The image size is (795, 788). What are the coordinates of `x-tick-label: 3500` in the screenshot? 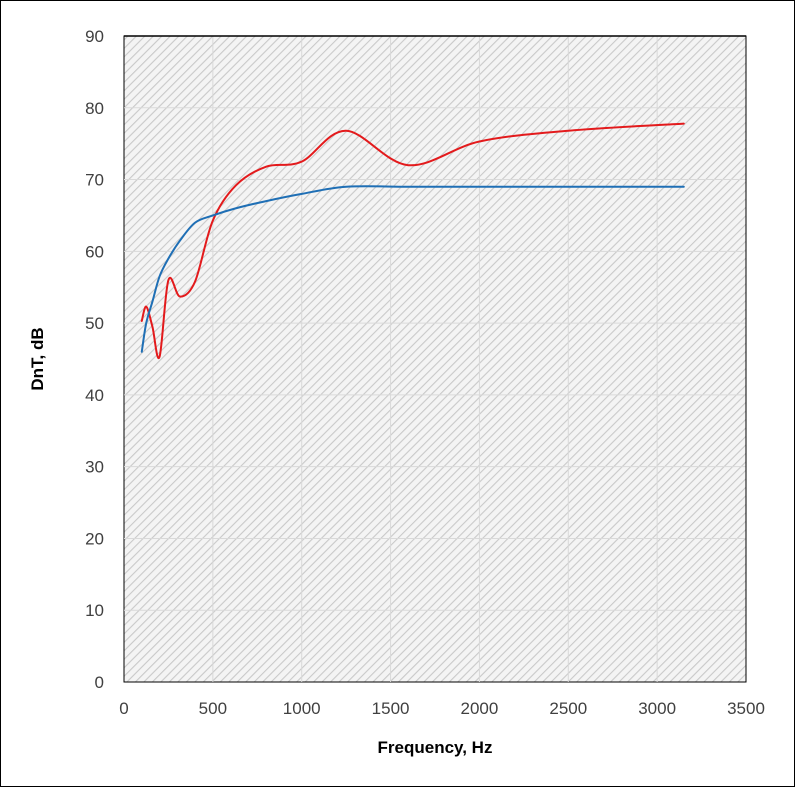 It's located at (746, 708).